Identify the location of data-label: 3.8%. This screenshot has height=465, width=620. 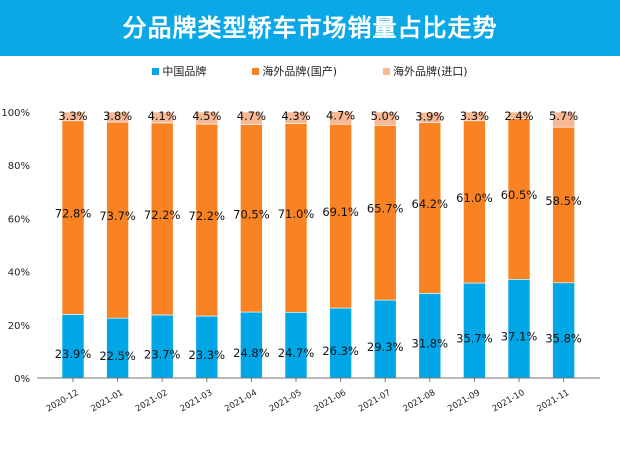
(117, 116).